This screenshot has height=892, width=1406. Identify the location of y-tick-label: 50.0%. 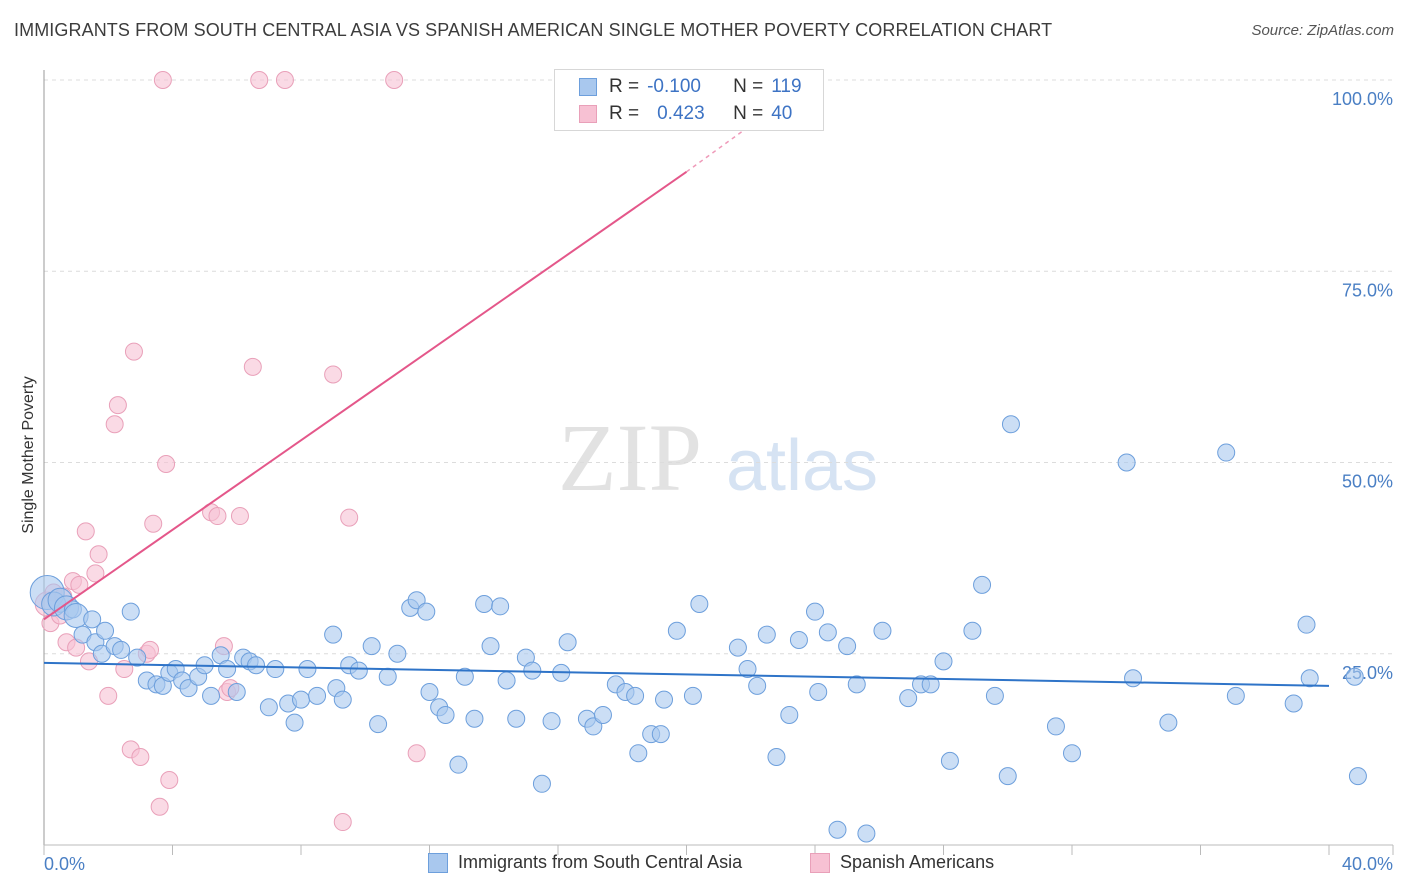
(1367, 482).